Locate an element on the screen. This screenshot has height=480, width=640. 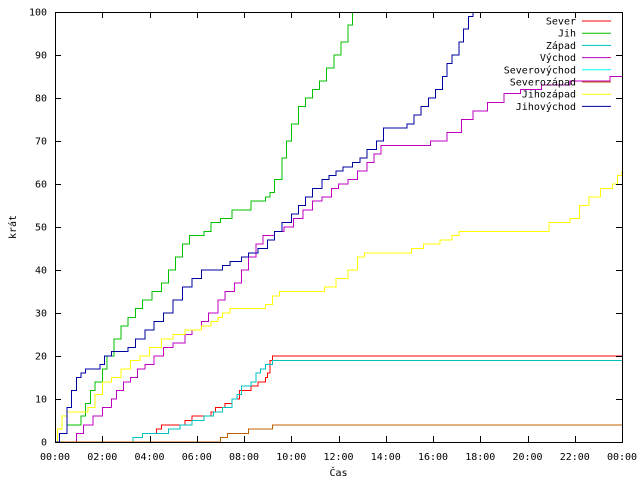
x-axis-label: Čas is located at coordinates (338, 472).